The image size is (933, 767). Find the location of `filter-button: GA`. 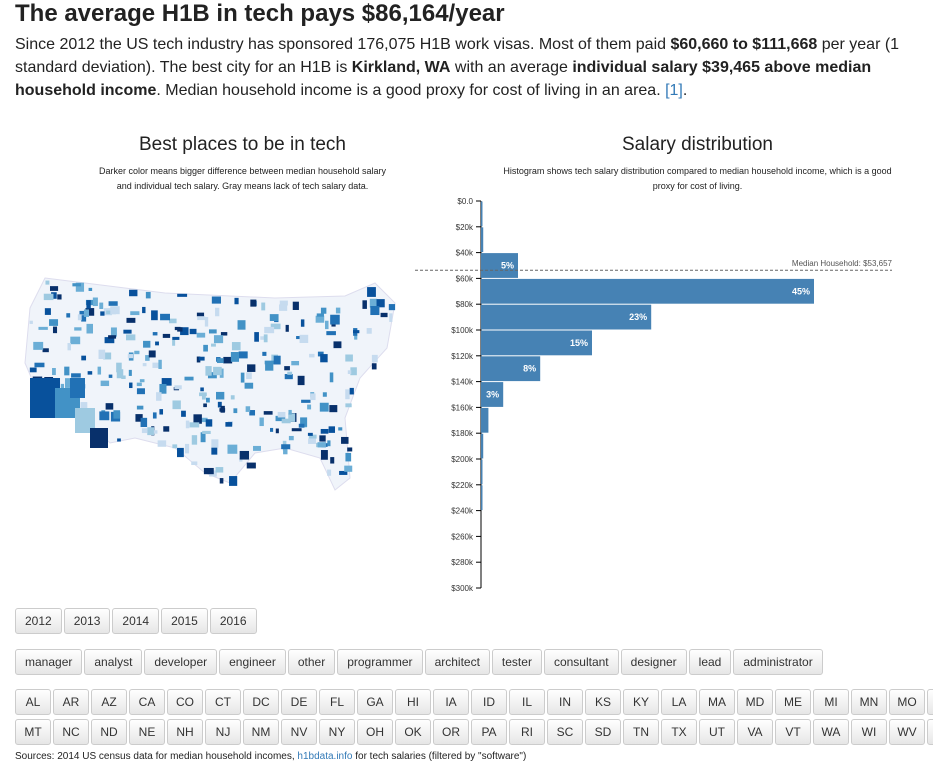

filter-button: GA is located at coordinates (375, 702).